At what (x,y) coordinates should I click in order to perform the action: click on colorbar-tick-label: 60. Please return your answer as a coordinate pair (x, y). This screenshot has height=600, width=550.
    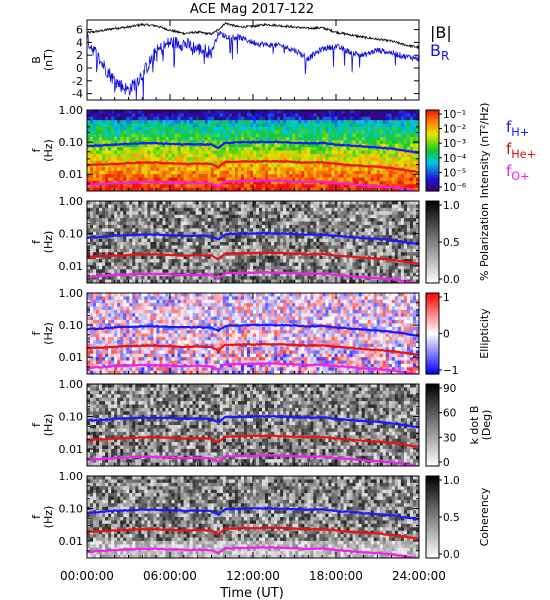
    Looking at the image, I should click on (449, 414).